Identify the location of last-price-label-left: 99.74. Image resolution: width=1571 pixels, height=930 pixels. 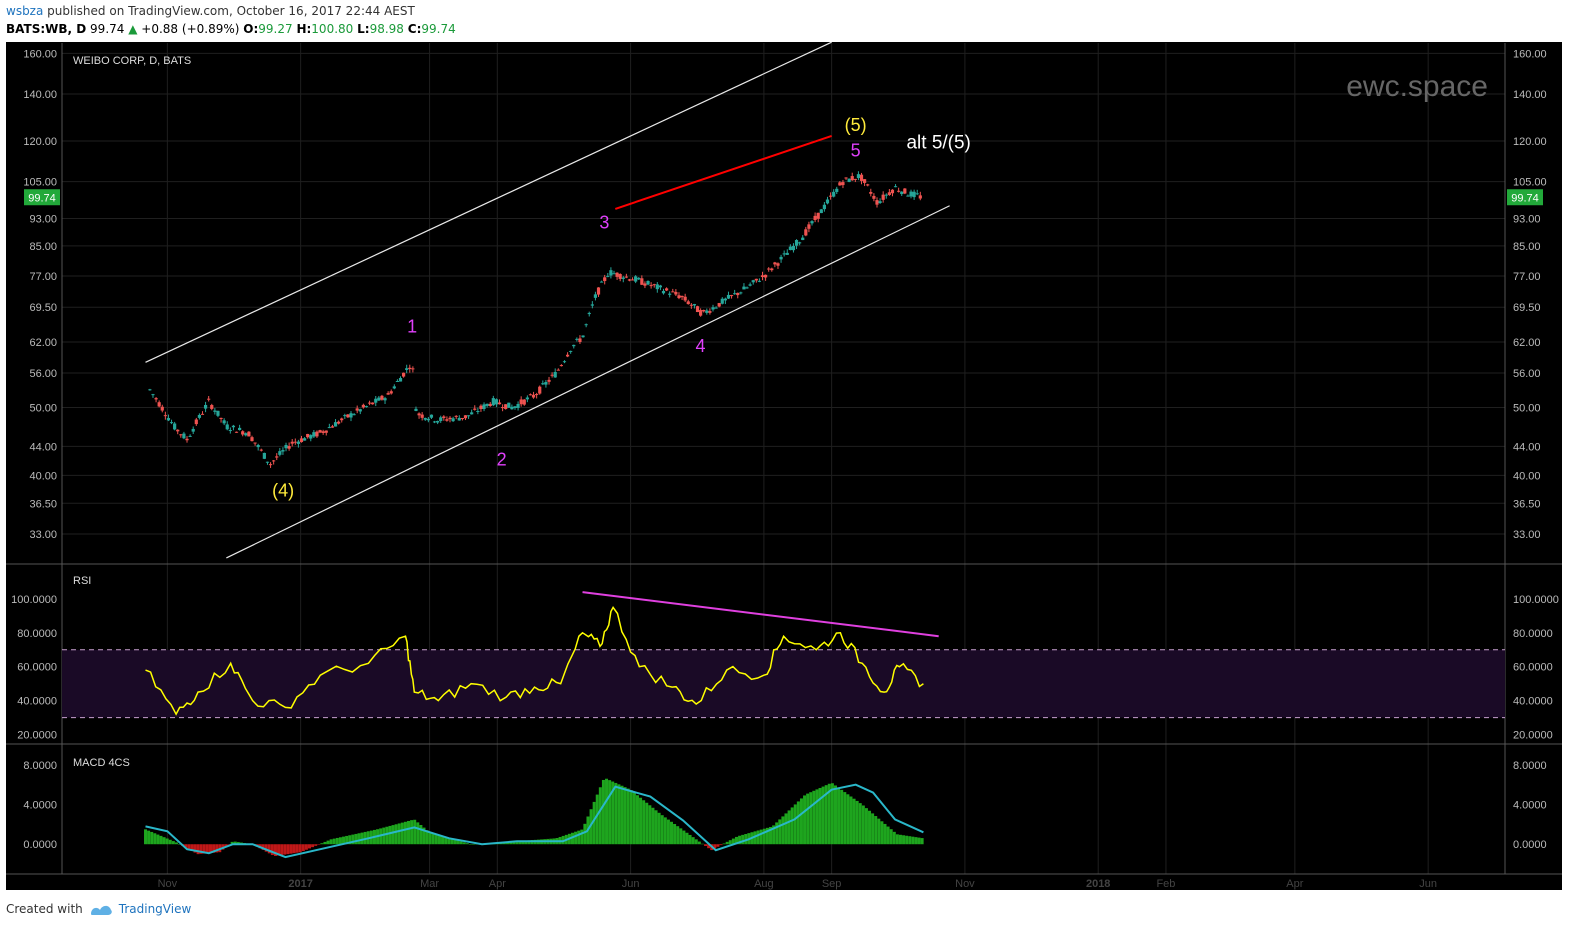
(42, 198).